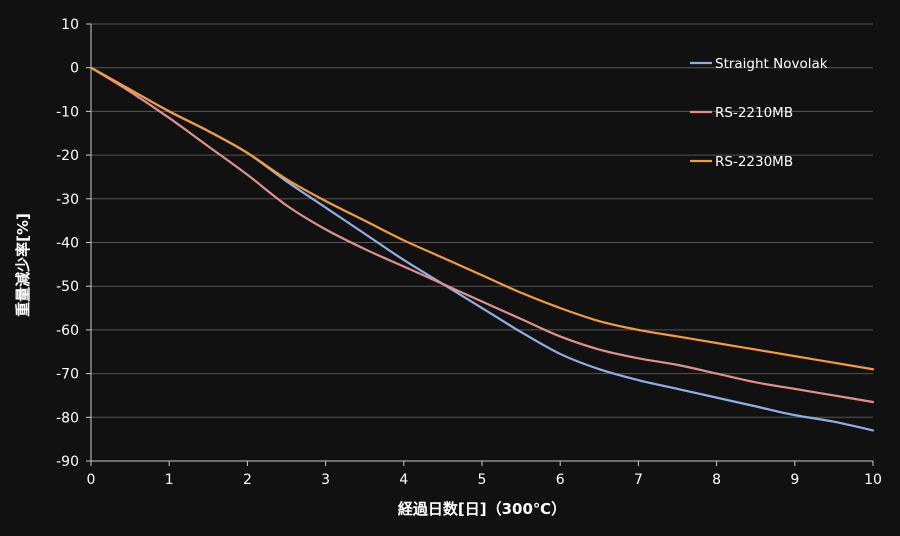 The image size is (900, 536). I want to click on x-axis-label: 経過日数[日]（300℃）, so click(482, 509).